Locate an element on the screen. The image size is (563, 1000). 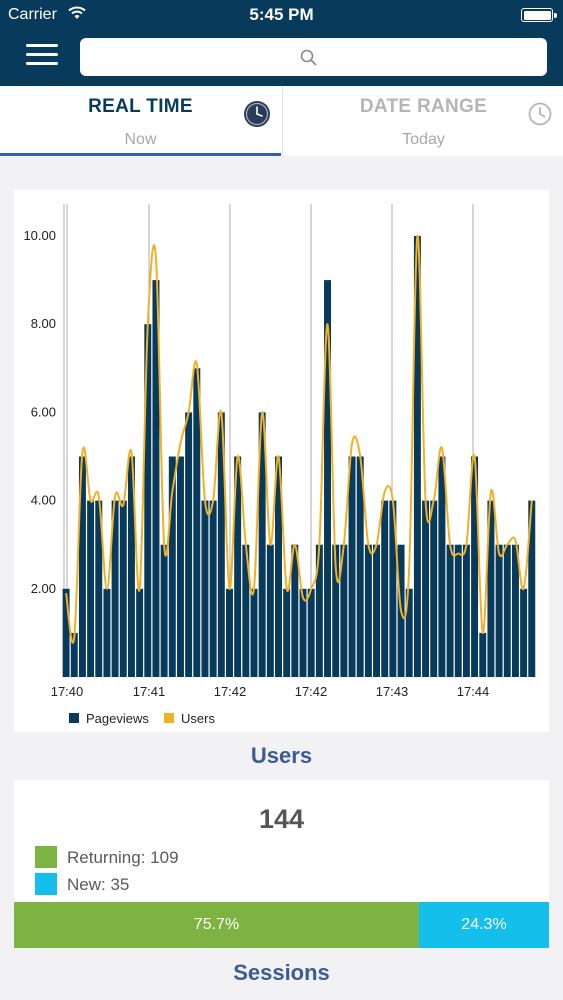
tab-date-range: DATE RANGE Today is located at coordinates (422, 121).